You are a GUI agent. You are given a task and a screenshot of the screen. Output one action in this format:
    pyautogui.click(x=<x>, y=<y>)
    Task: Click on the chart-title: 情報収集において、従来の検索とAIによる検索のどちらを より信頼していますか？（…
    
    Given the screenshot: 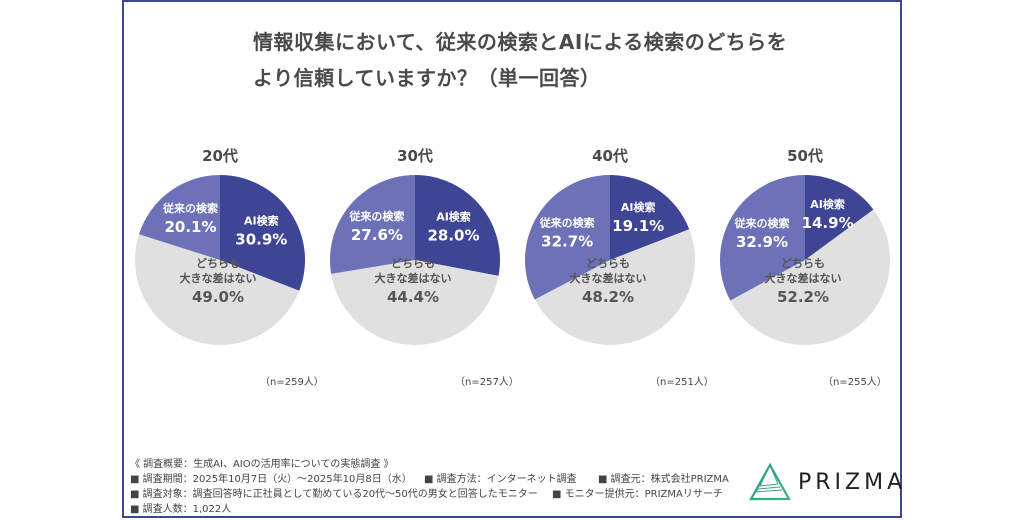 What is the action you would take?
    pyautogui.click(x=520, y=60)
    